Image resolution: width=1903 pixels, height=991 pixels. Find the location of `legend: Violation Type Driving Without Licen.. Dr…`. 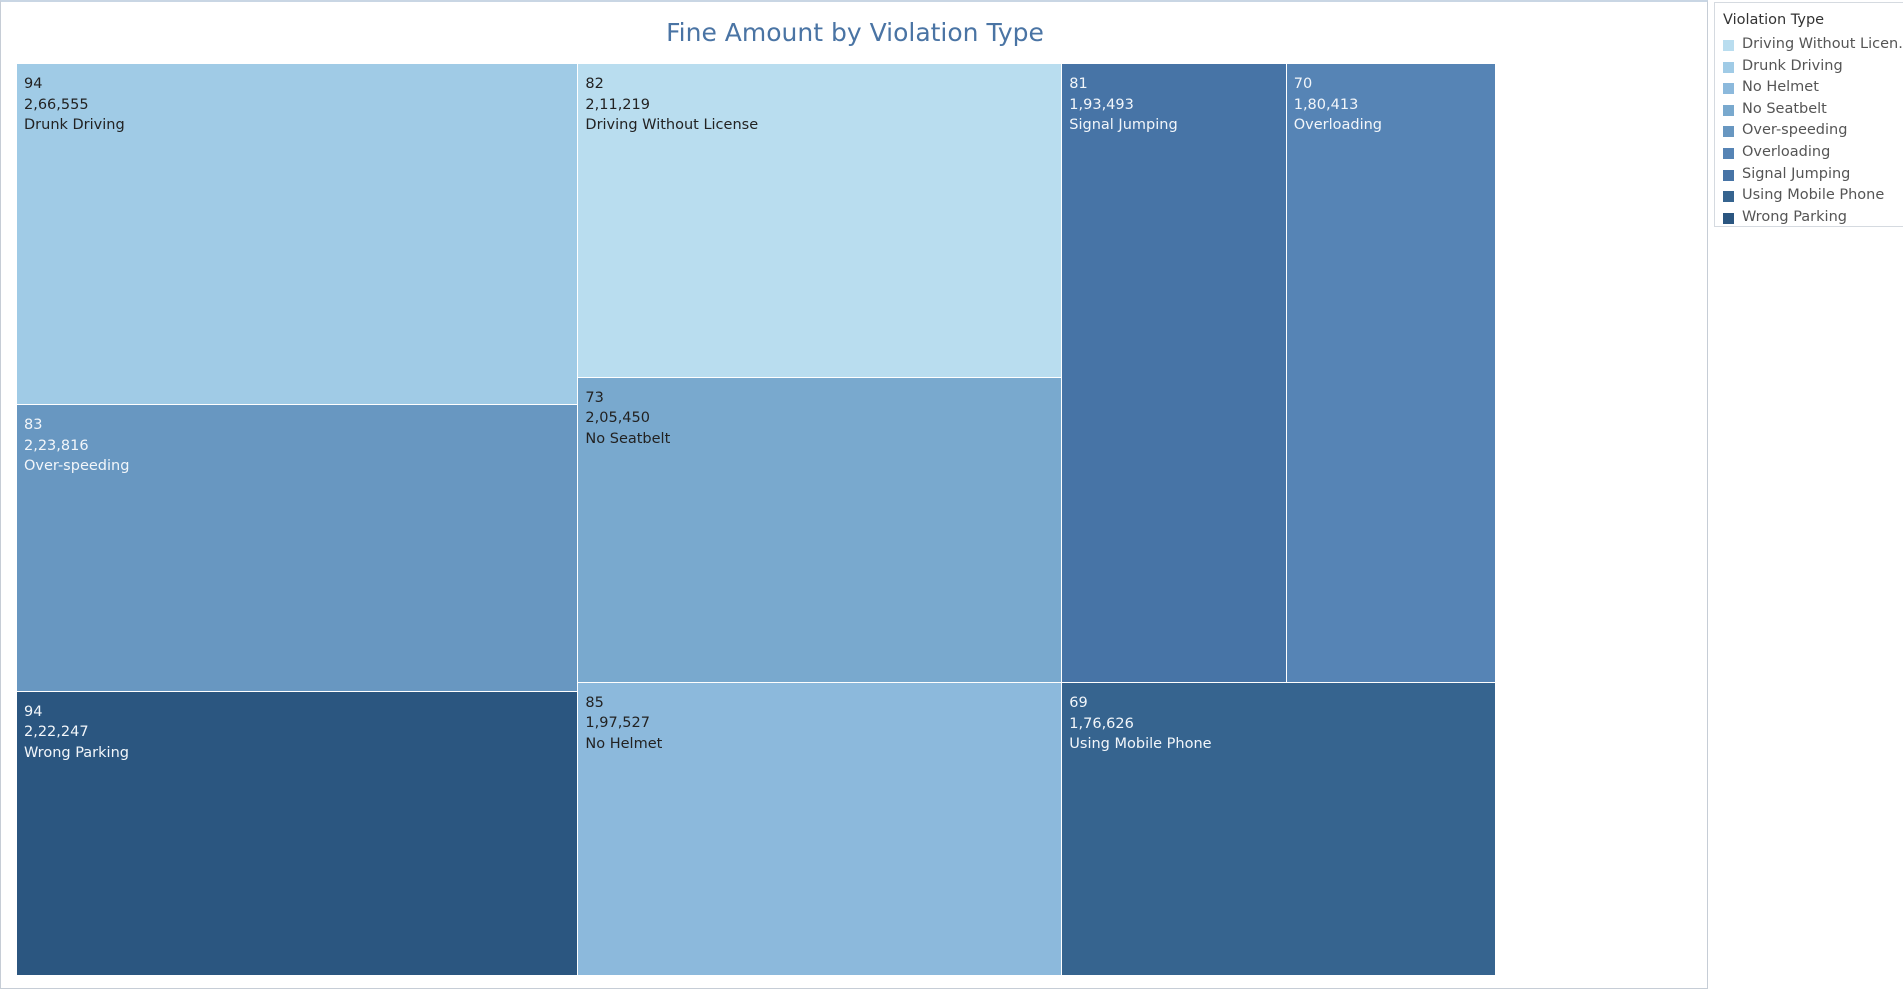

legend: Violation Type Driving Without Licen.. Dr… is located at coordinates (1808, 114).